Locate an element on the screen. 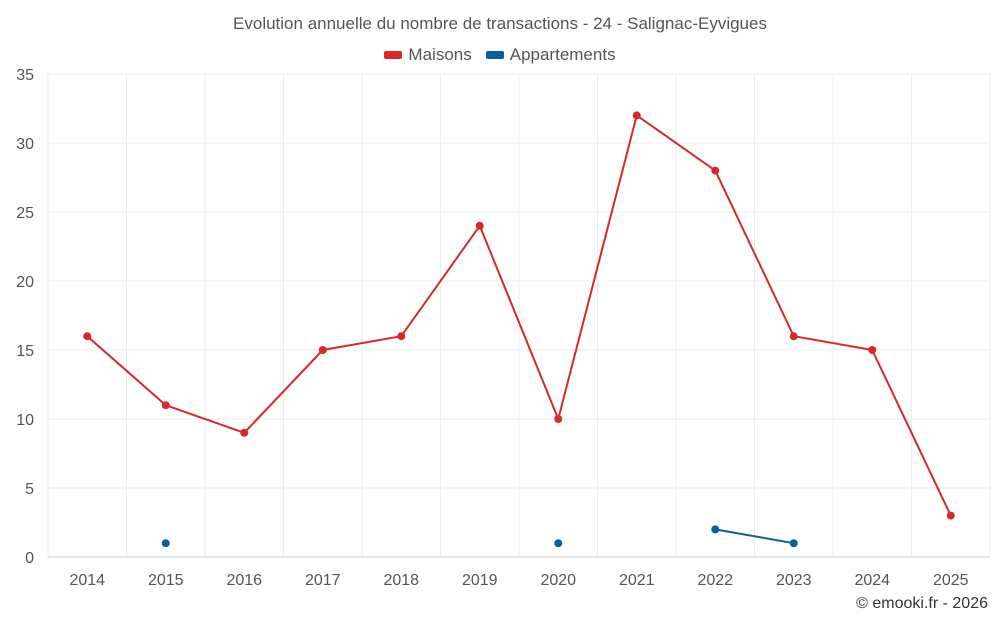 The width and height of the screenshot is (1000, 625). legend-swatch-maisons is located at coordinates (393, 55).